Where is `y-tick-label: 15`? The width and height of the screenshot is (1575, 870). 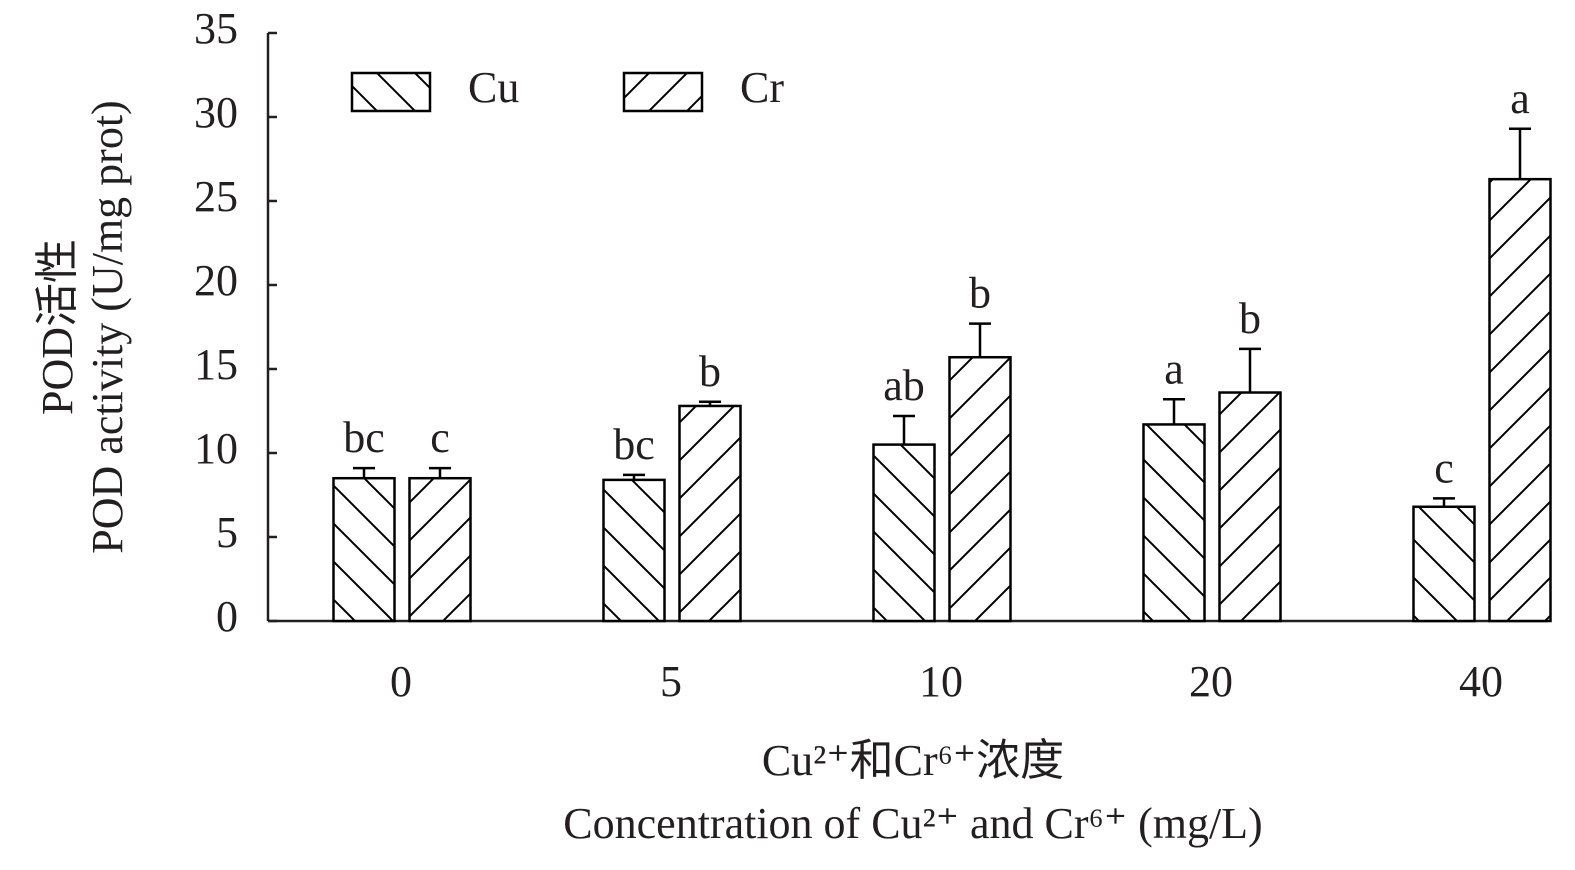 y-tick-label: 15 is located at coordinates (216, 364).